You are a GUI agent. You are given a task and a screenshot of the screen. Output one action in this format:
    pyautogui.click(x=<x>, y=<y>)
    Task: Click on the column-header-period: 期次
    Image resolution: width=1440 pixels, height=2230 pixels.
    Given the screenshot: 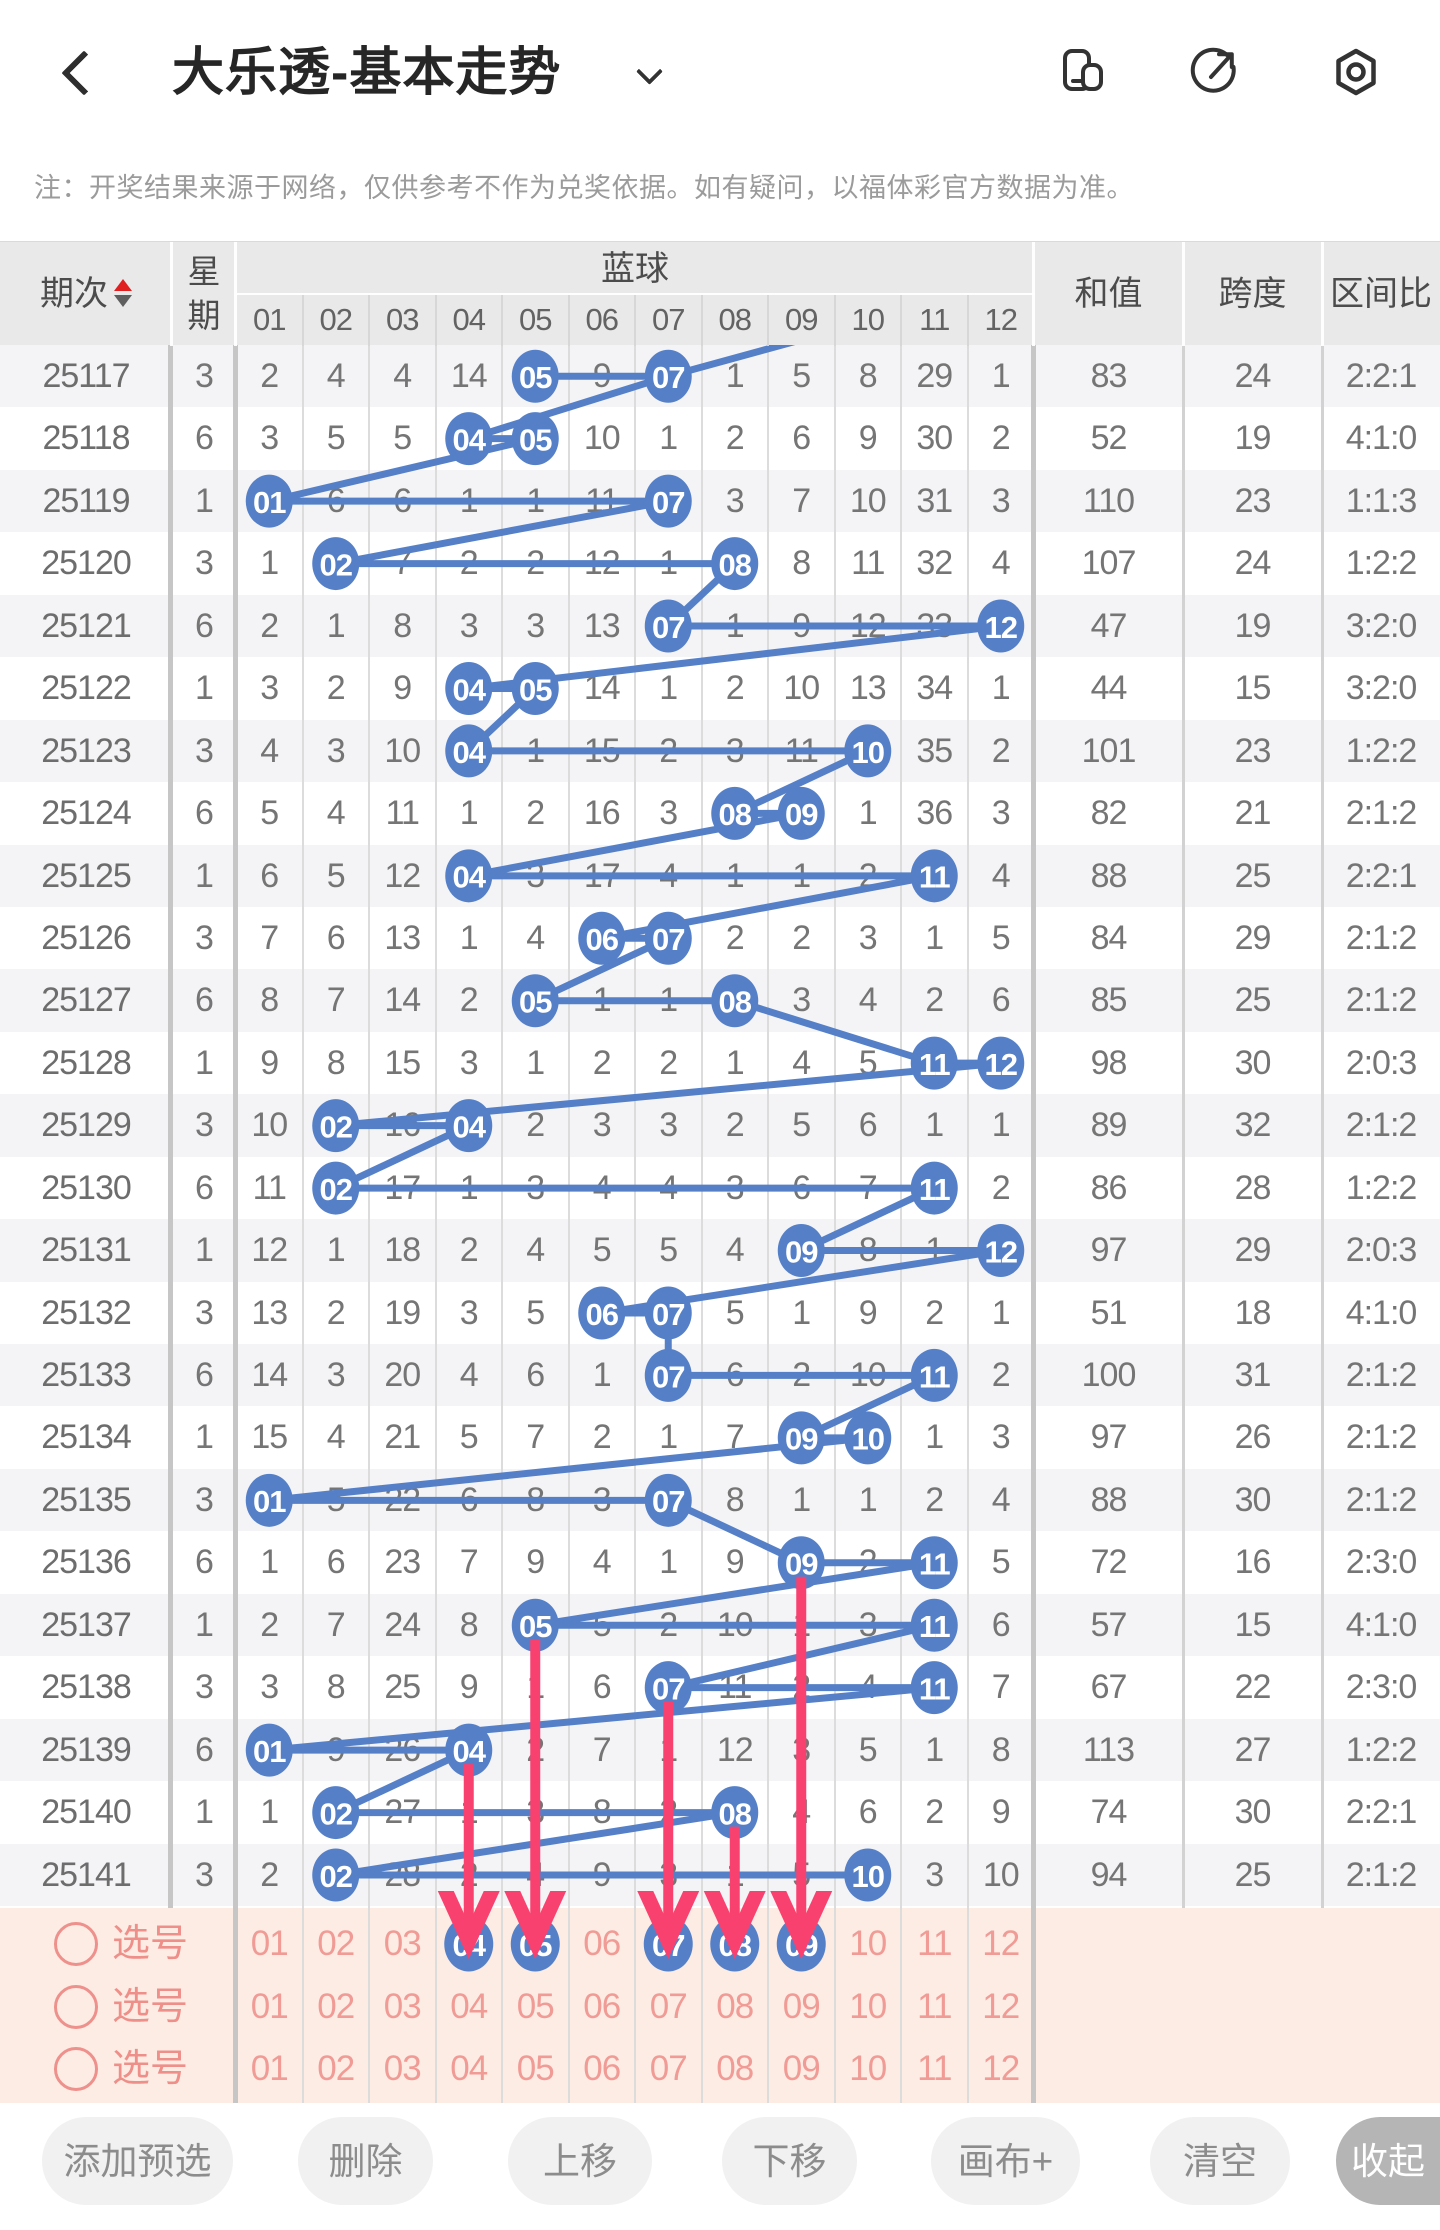 What is the action you would take?
    pyautogui.click(x=86, y=294)
    